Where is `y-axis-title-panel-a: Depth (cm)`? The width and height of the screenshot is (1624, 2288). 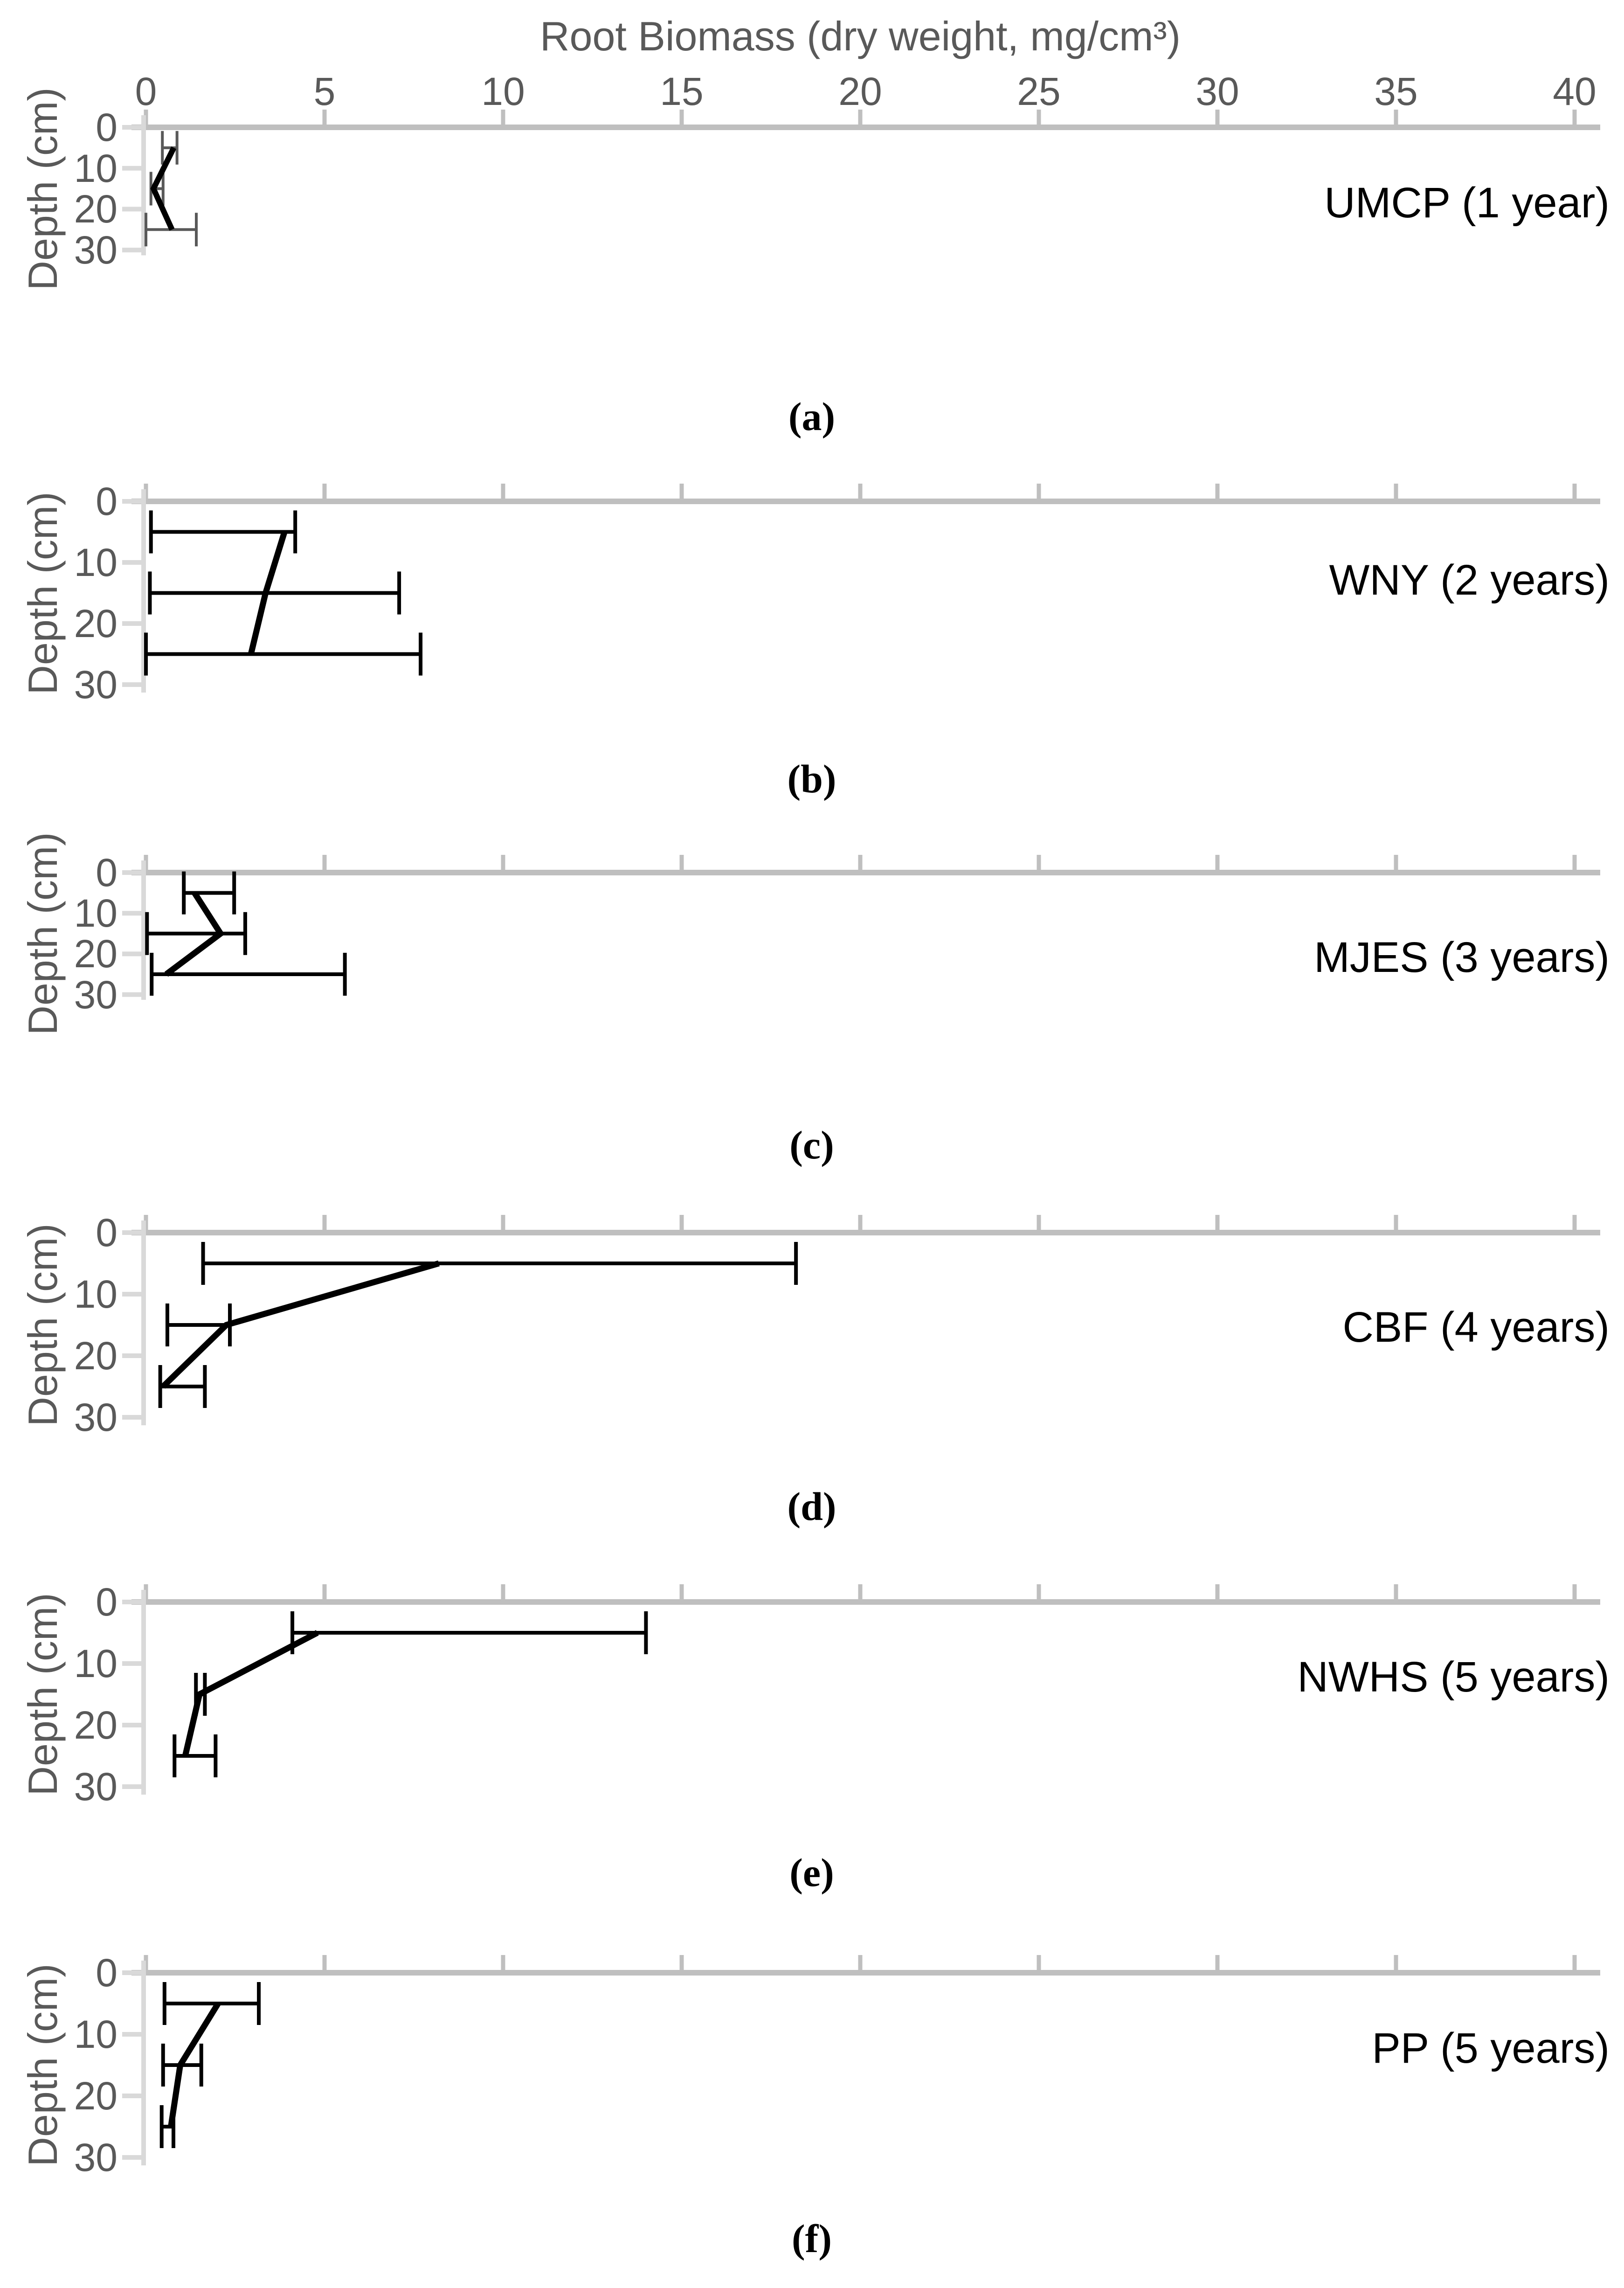 y-axis-title-panel-a: Depth (cm) is located at coordinates (43, 189).